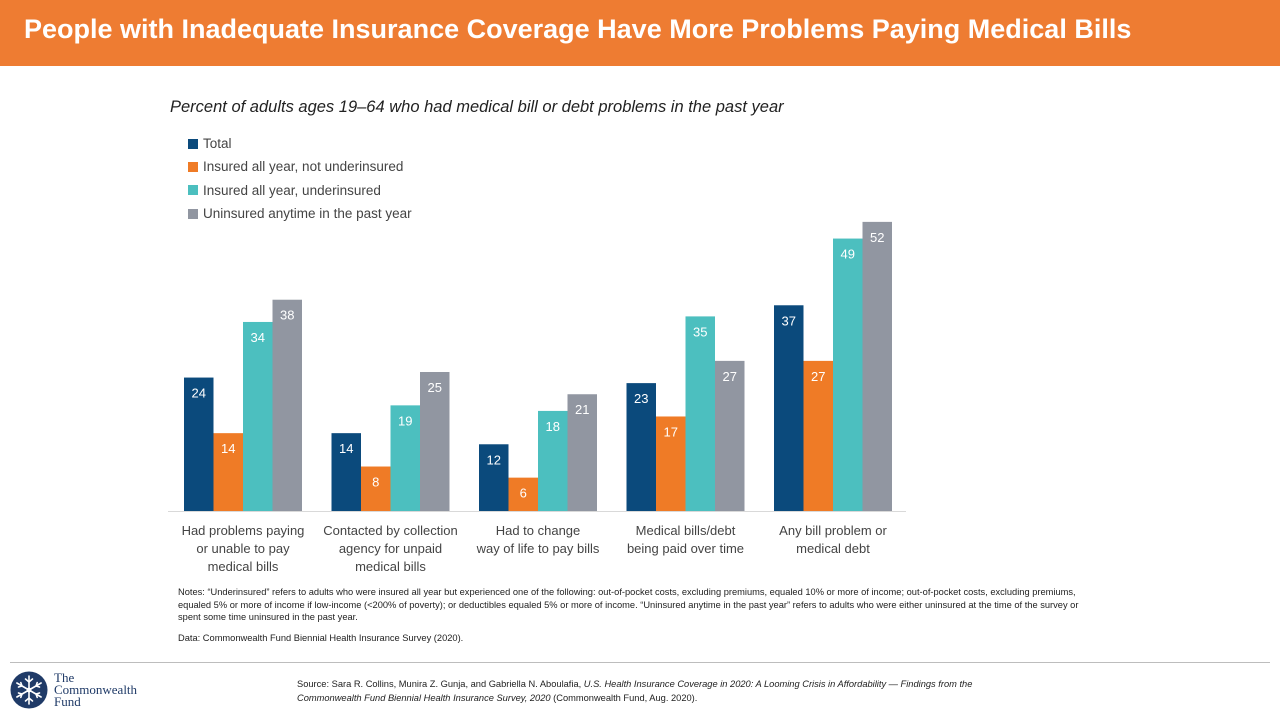 This screenshot has height=720, width=1280. I want to click on data-label: 49, so click(848, 254).